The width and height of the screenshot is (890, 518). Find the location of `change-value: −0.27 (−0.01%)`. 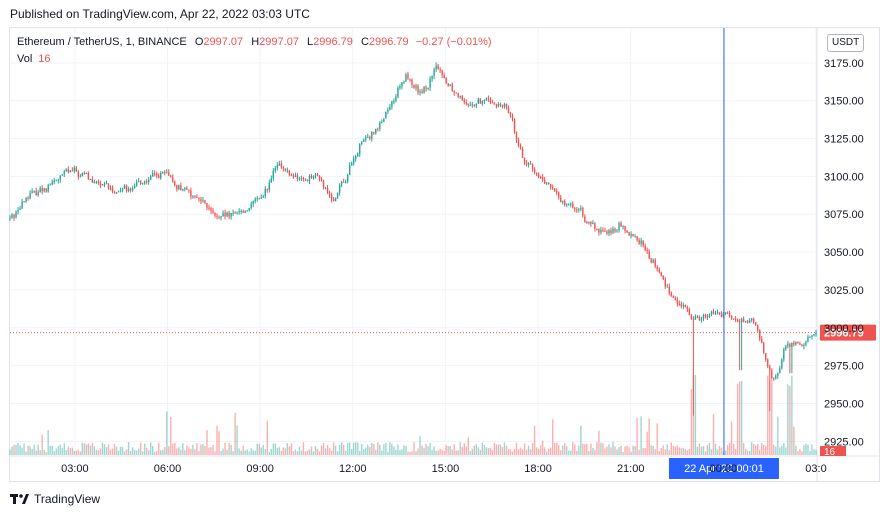

change-value: −0.27 (−0.01%) is located at coordinates (453, 42).